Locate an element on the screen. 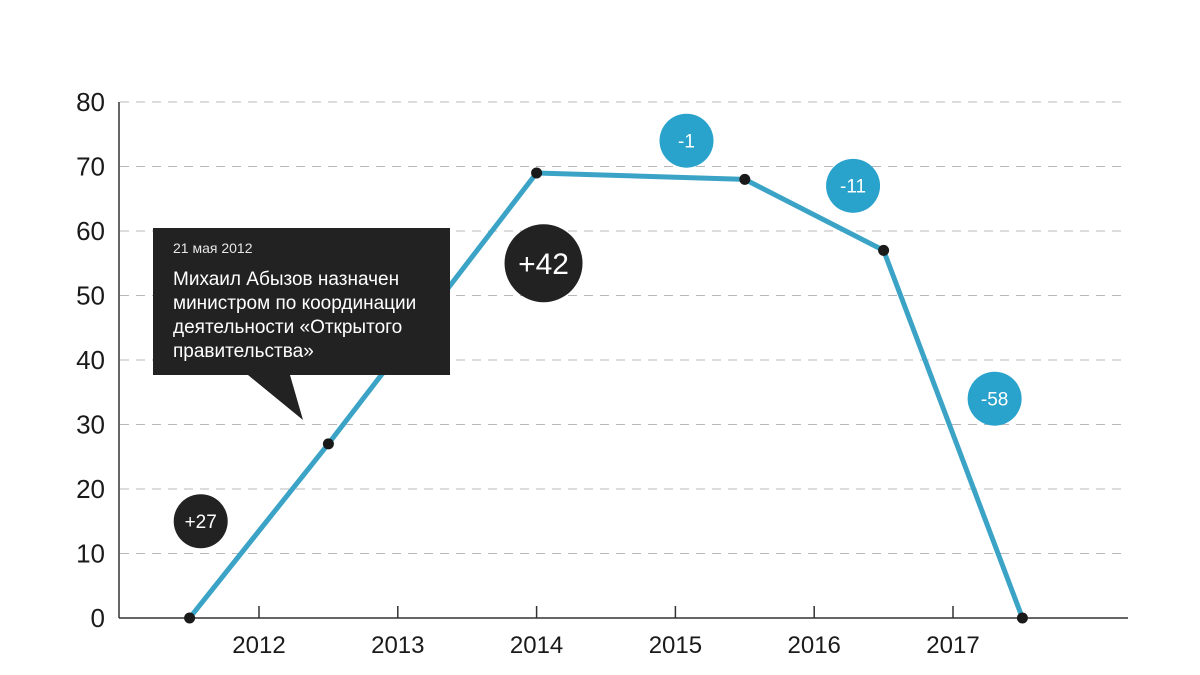  x-tick-label: 2015 is located at coordinates (675, 645).